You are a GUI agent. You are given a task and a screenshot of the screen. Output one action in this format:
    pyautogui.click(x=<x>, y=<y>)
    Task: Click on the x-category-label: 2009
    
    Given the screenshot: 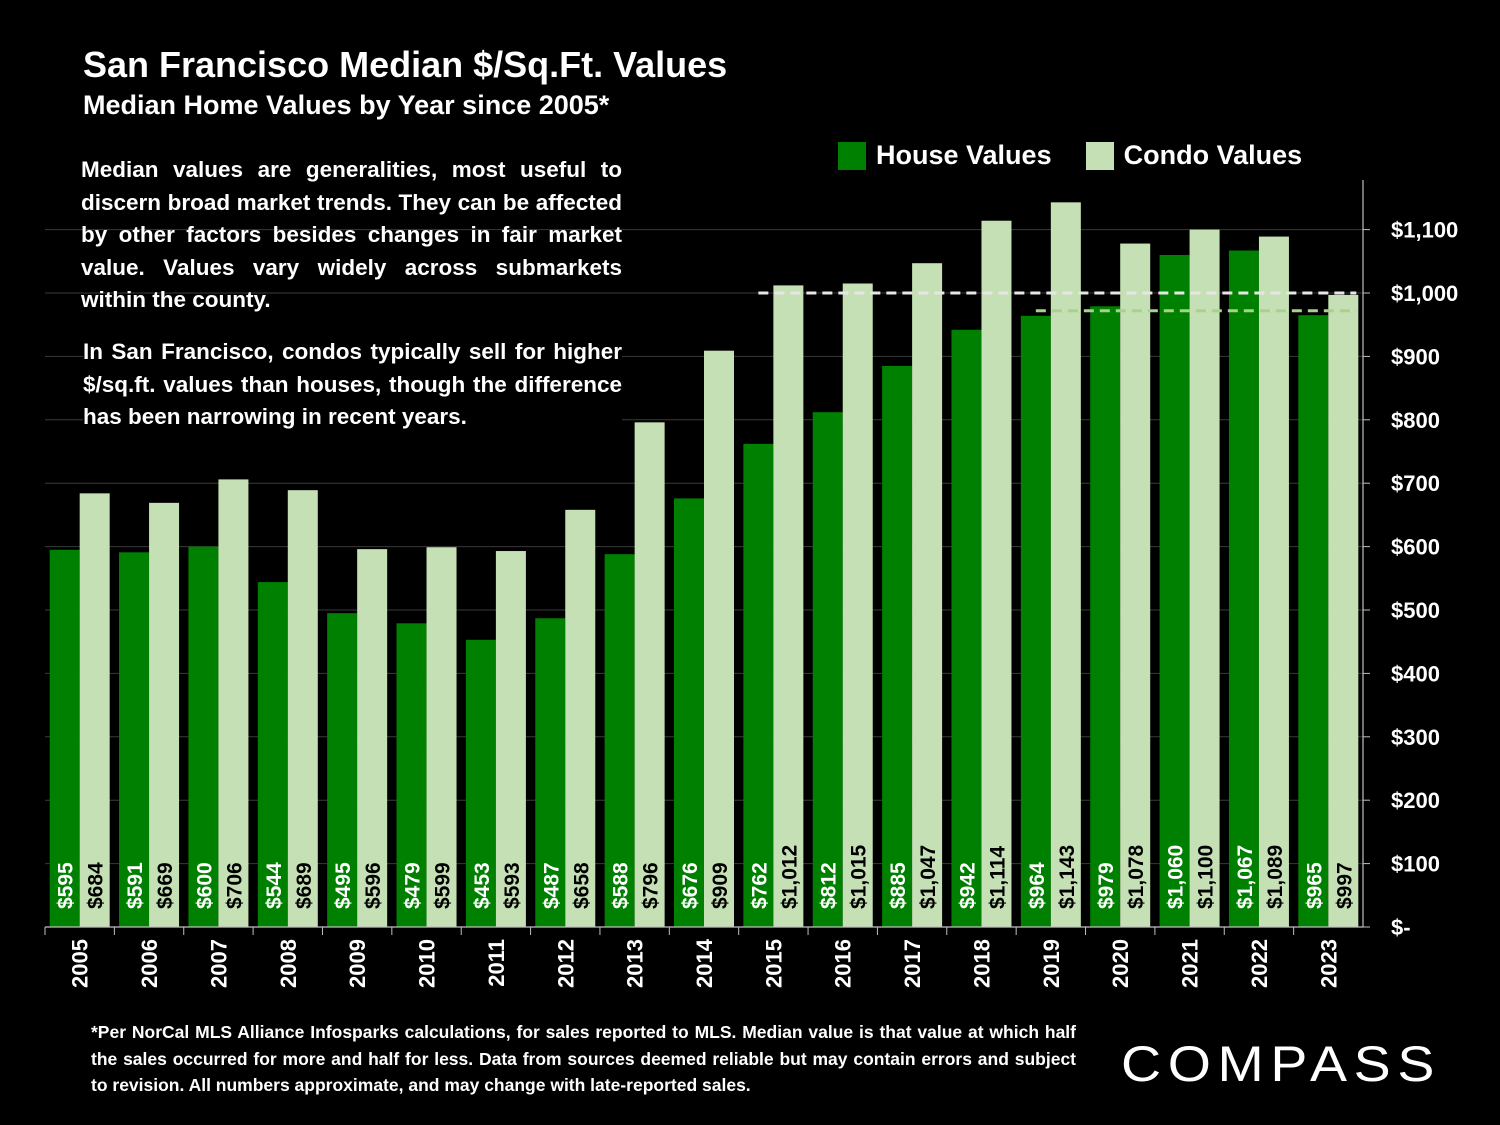 What is the action you would take?
    pyautogui.click(x=357, y=963)
    